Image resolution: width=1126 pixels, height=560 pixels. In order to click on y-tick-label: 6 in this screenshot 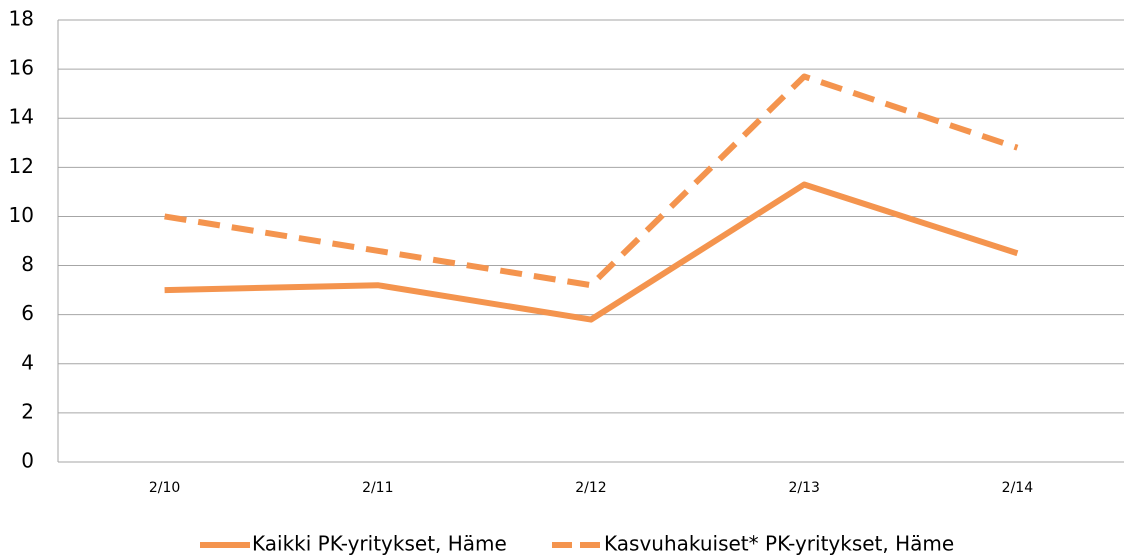, I will do `click(27, 313)`.